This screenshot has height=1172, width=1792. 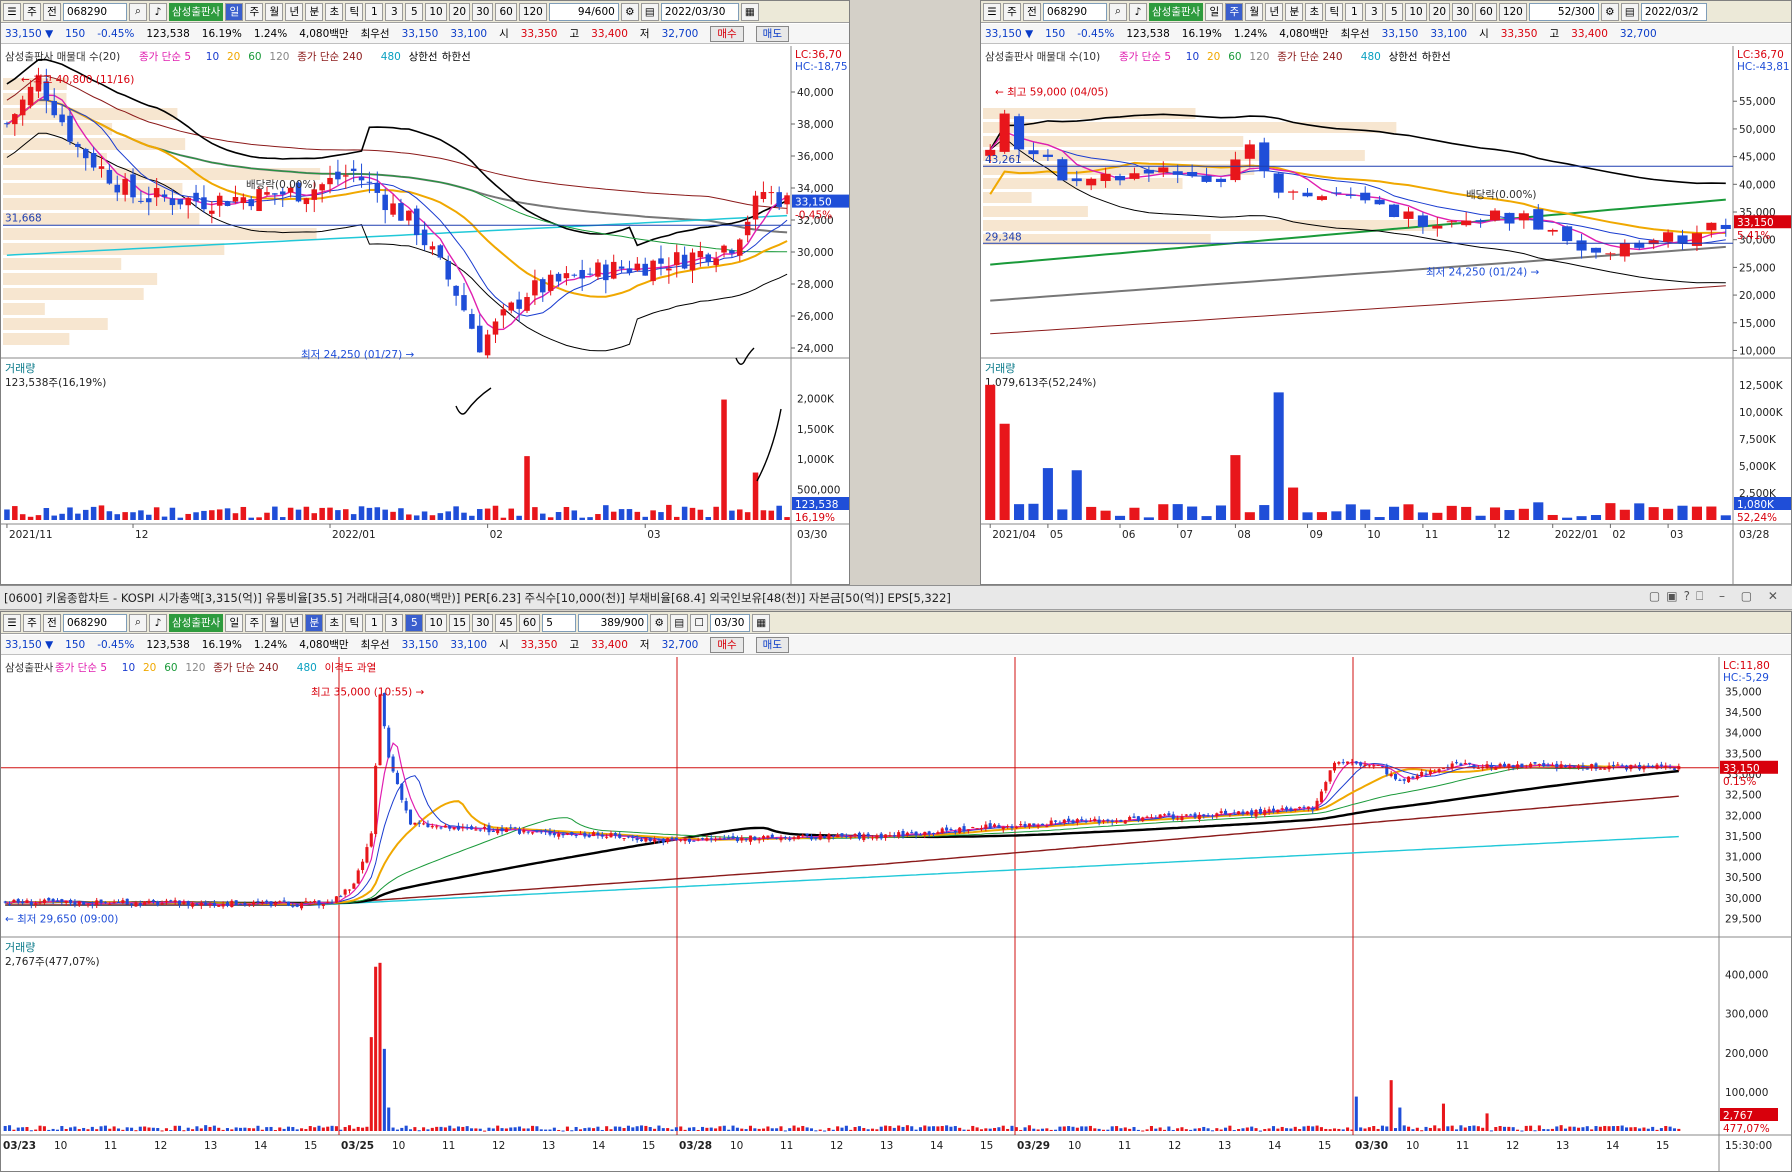 What do you see at coordinates (1673, 11) in the screenshot?
I see `date-field: 2022/03/2` at bounding box center [1673, 11].